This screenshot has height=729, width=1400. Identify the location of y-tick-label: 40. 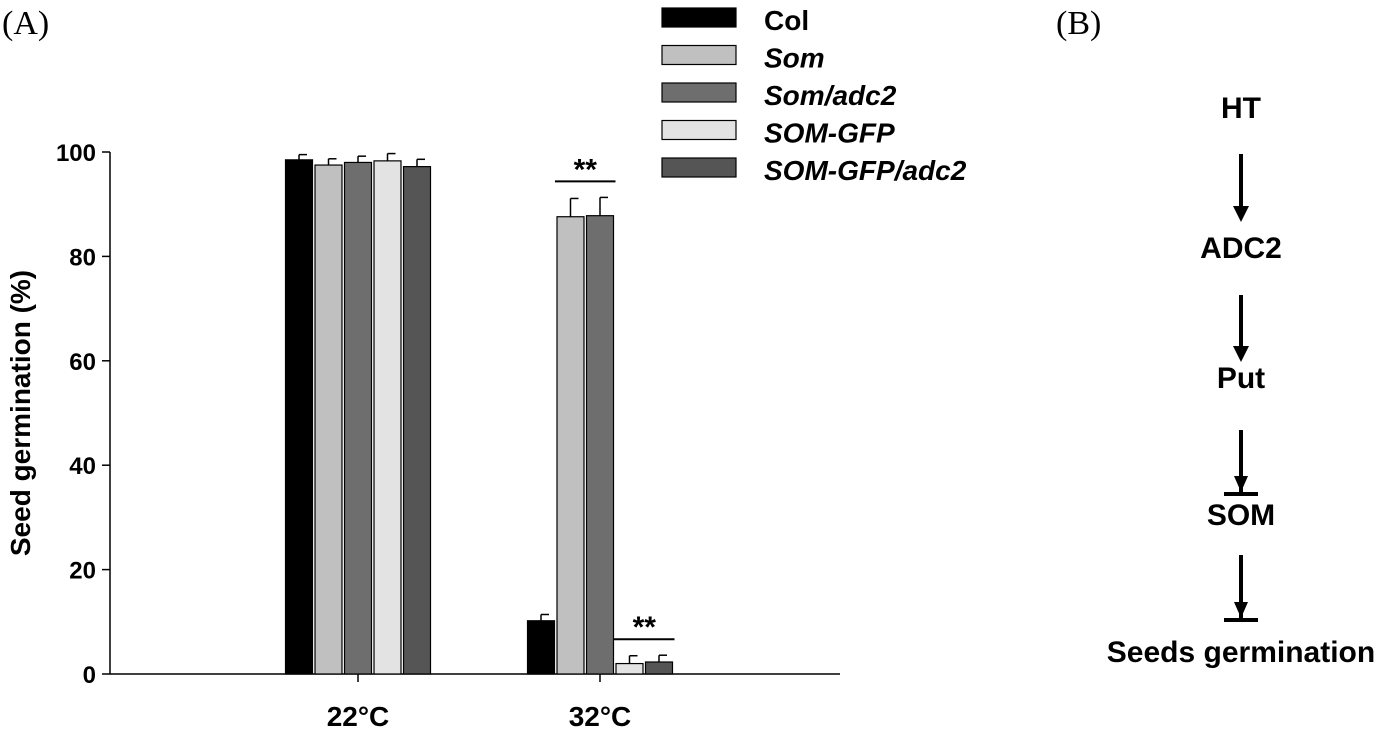
(82, 466).